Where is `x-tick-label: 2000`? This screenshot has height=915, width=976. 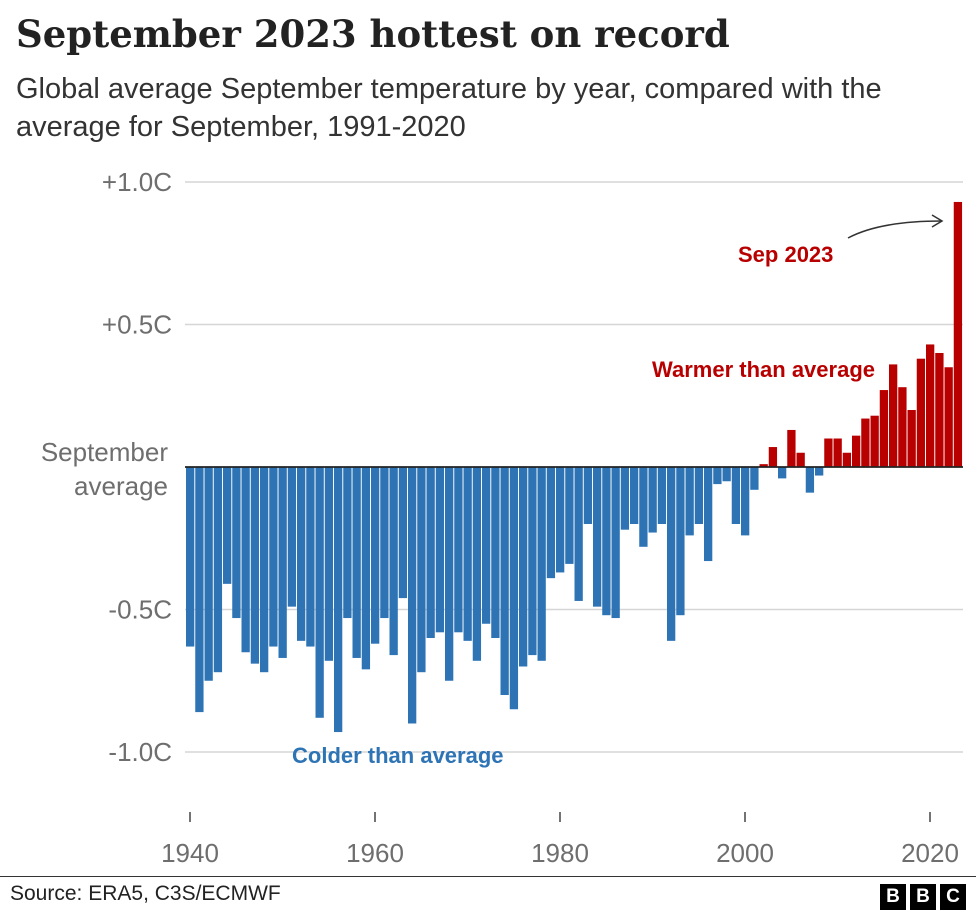
x-tick-label: 2000 is located at coordinates (745, 853).